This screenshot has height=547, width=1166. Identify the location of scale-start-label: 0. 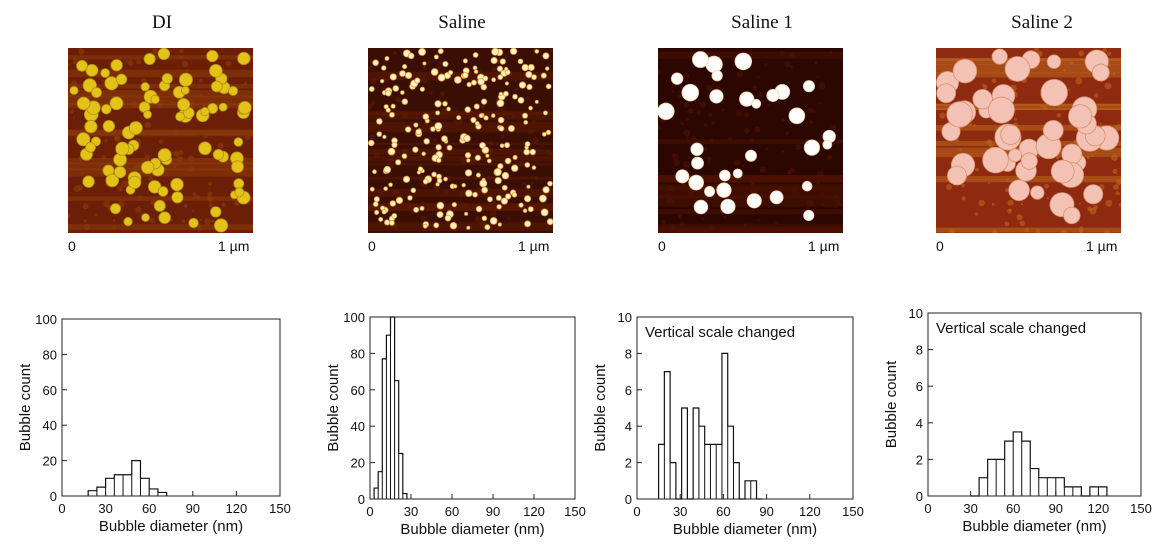
(372, 246).